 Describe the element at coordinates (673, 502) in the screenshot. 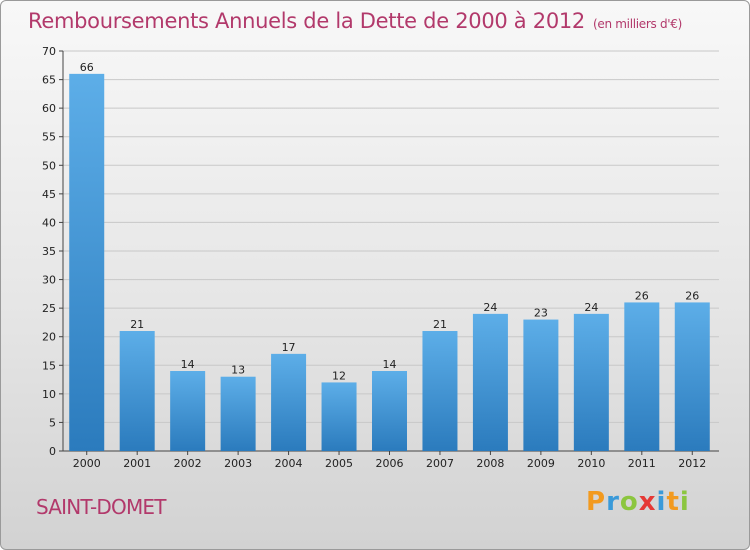

I see `logo-letter: t` at that location.